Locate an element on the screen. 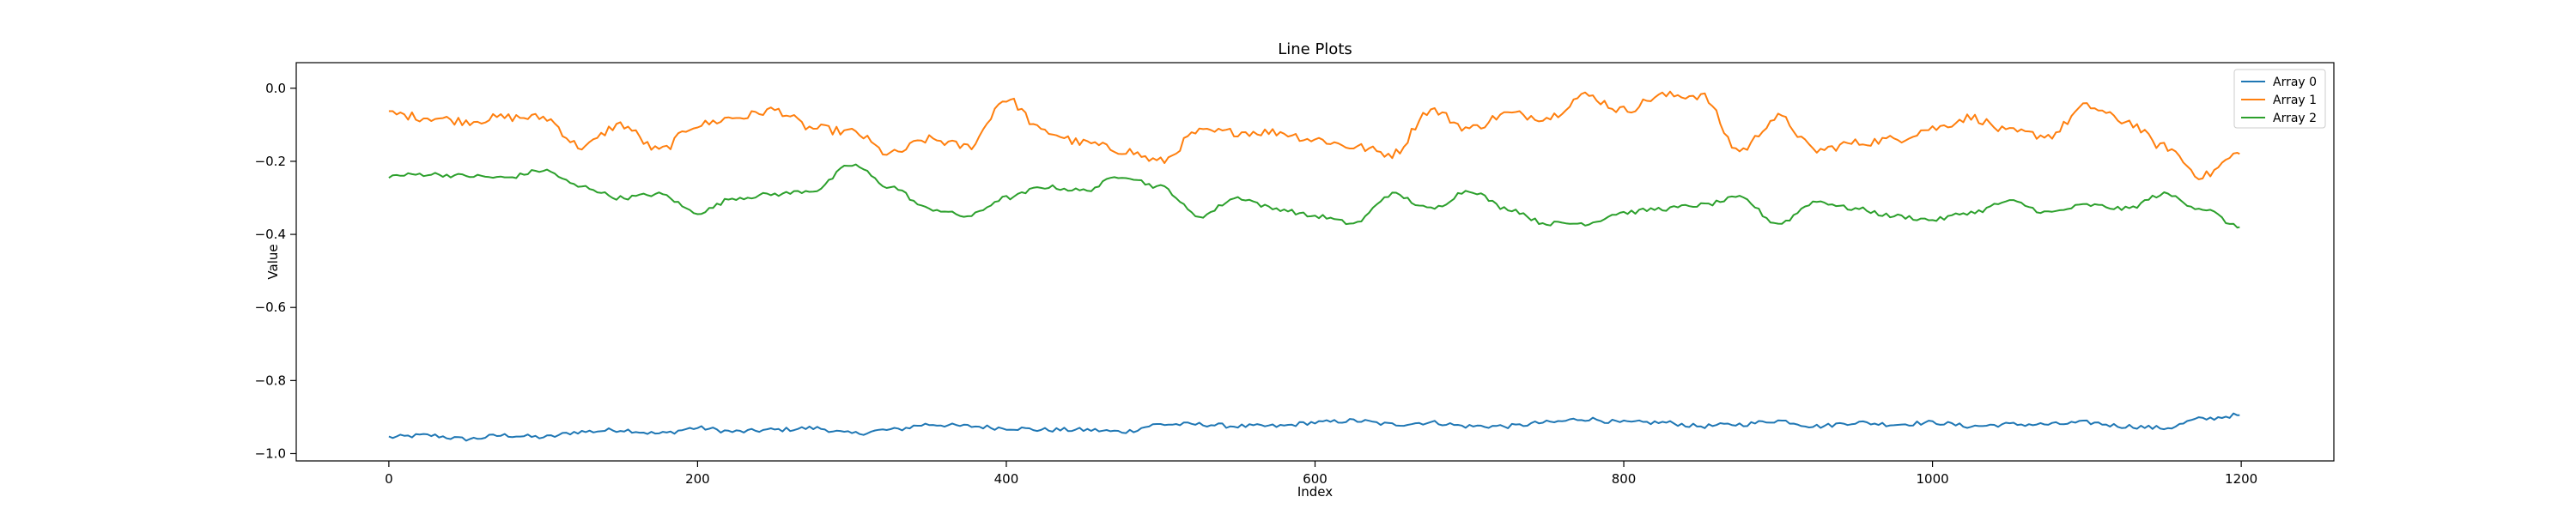 This screenshot has height=515, width=2576. y-tick-label: −1.0 is located at coordinates (270, 453).